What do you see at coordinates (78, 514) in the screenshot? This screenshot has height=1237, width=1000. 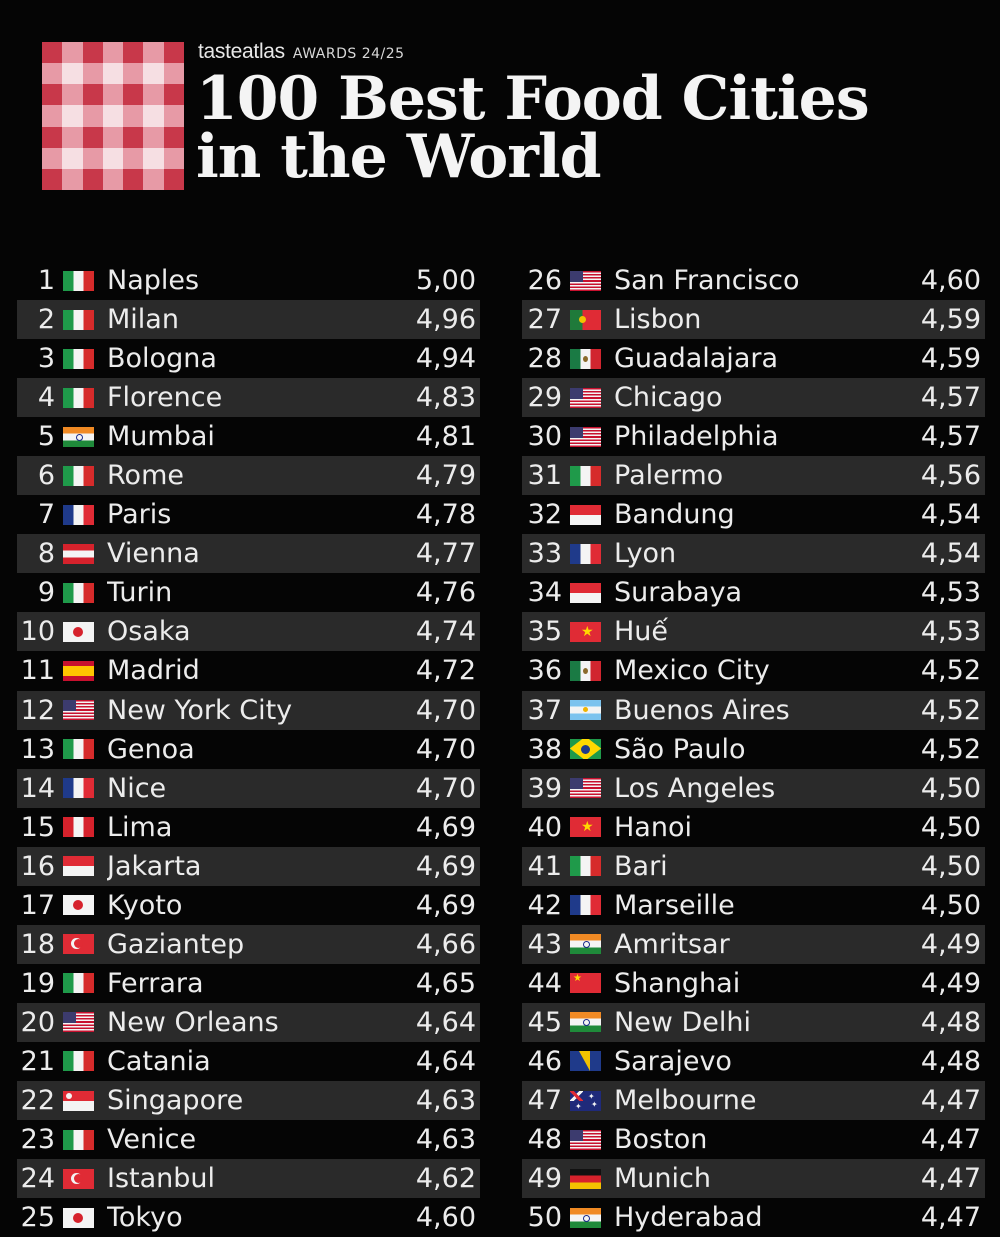 I see `france-flag-icon` at bounding box center [78, 514].